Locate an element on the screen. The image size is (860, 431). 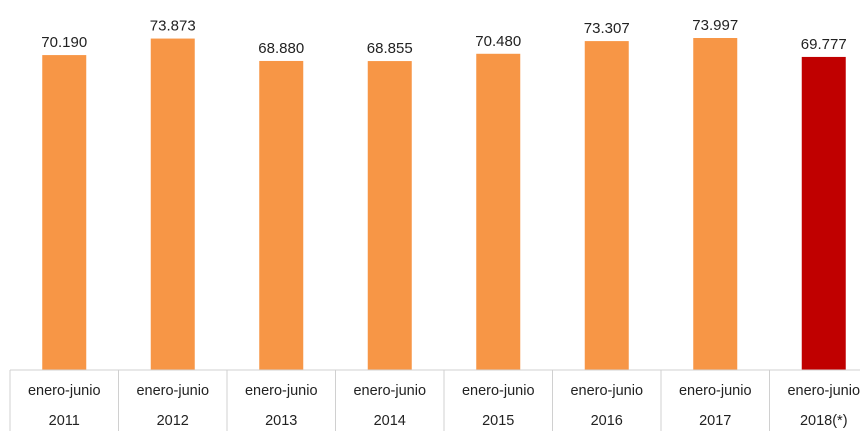
category-label-2-line-0: enero-junio is located at coordinates (281, 391).